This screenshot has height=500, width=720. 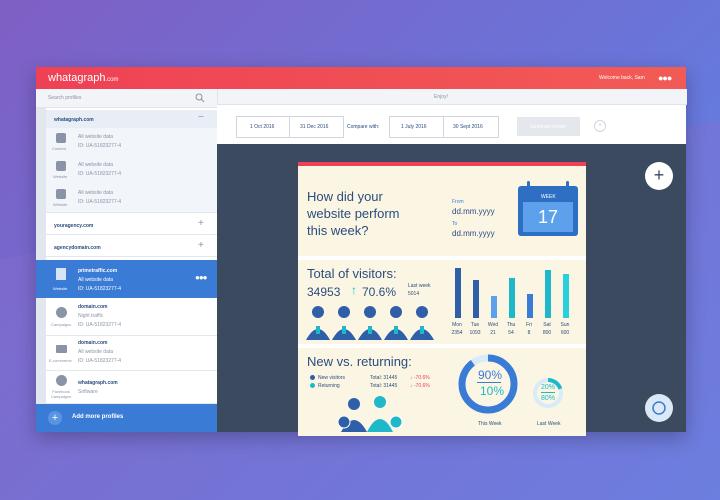 I want to click on donut-arc, so click(x=548, y=393).